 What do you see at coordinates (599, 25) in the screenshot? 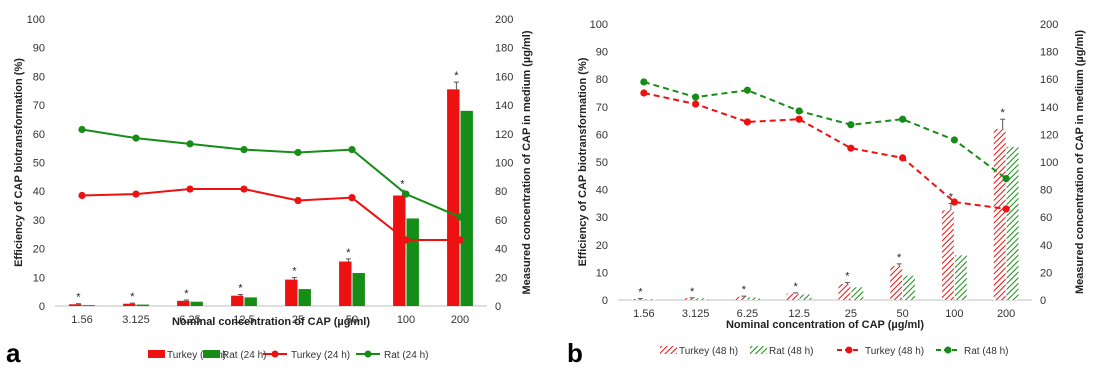
I see `y-tick-label: 100` at bounding box center [599, 25].